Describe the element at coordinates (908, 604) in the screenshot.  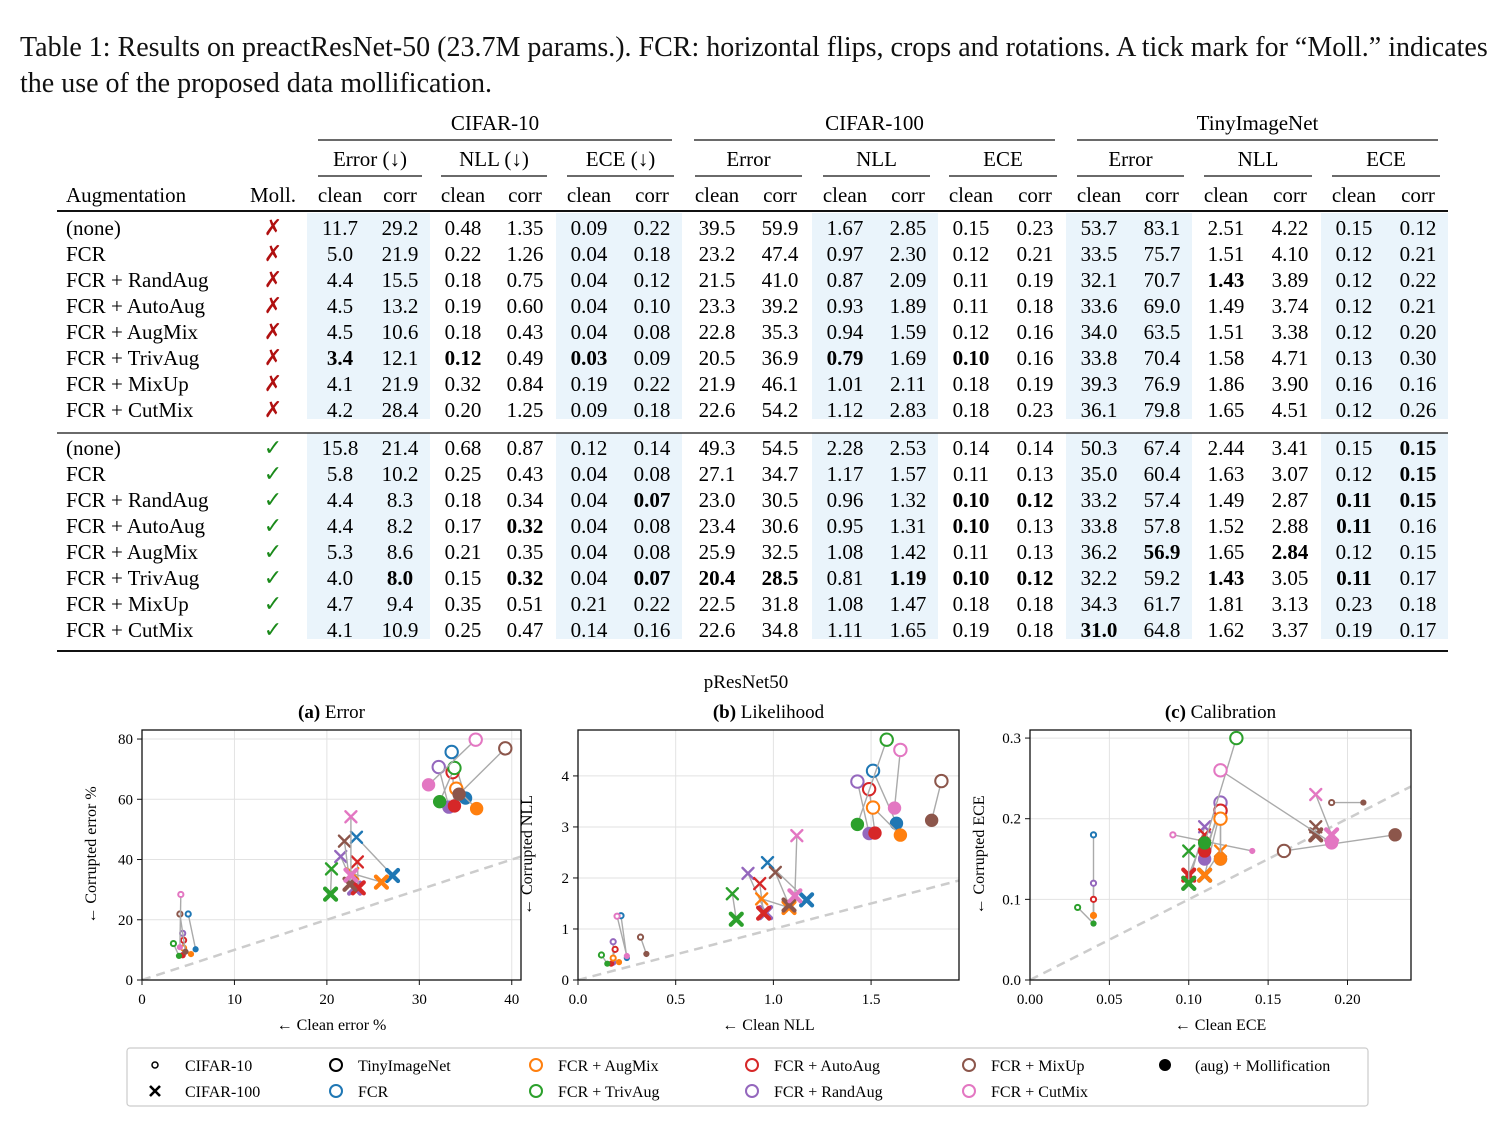
I see `table-cell: 1.47` at that location.